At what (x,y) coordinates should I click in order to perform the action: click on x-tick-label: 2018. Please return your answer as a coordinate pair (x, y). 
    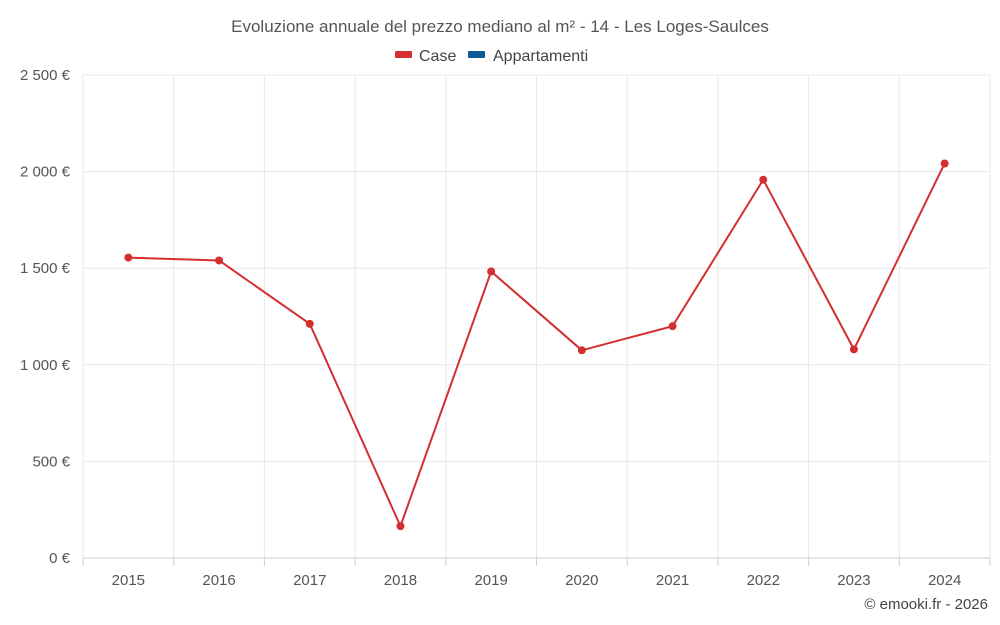
    Looking at the image, I should click on (400, 580).